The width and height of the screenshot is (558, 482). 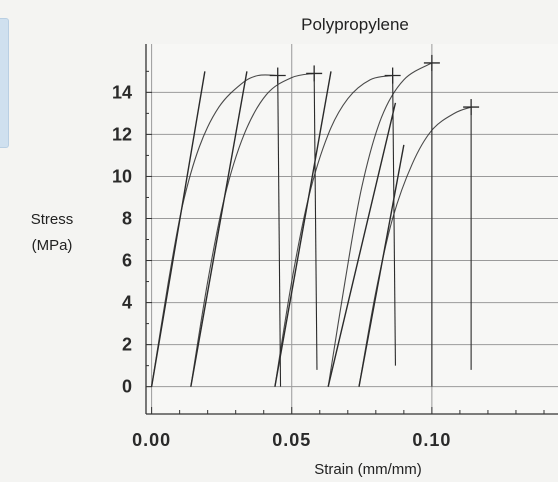 I want to click on left-accent-bar, so click(x=4, y=83).